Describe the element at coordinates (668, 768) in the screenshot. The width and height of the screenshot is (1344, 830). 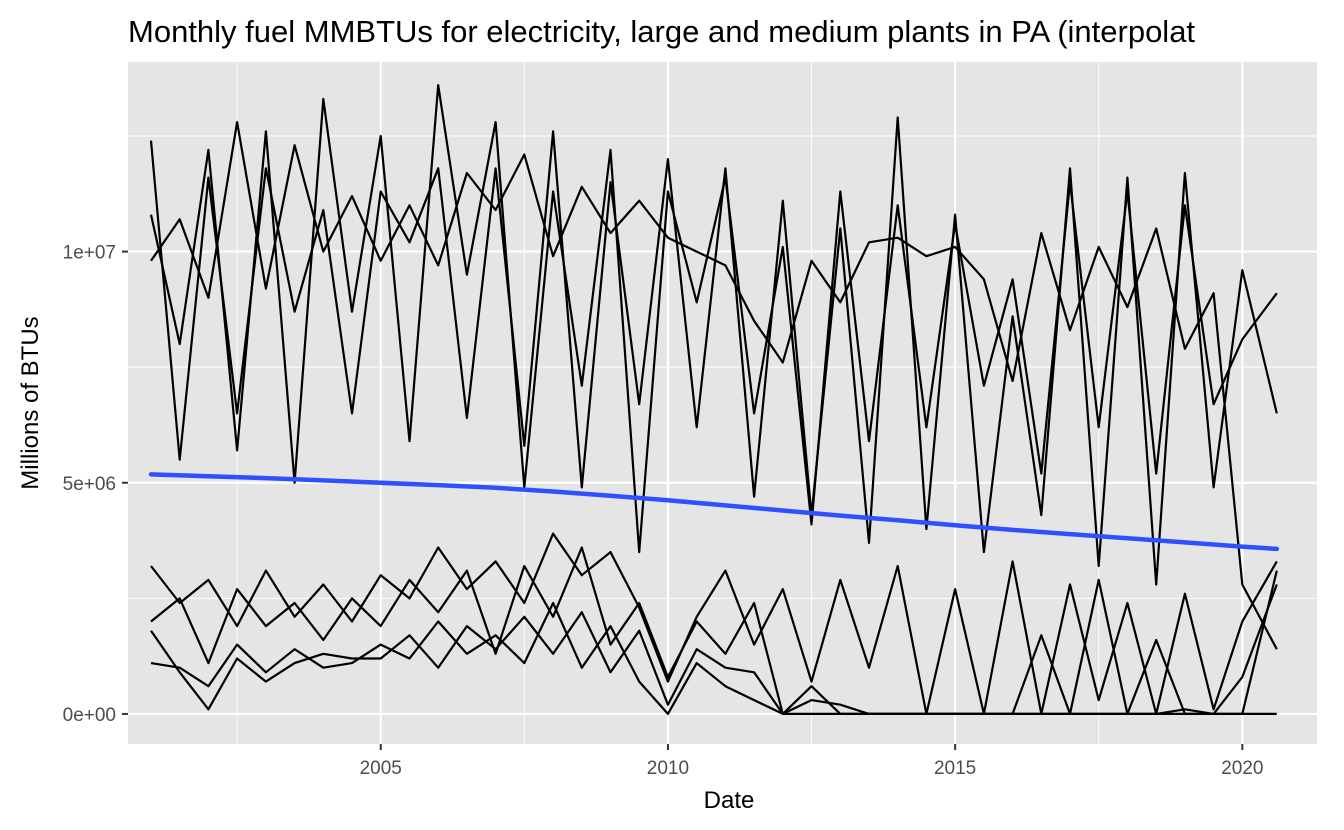
I see `x-tick-label: 2010` at that location.